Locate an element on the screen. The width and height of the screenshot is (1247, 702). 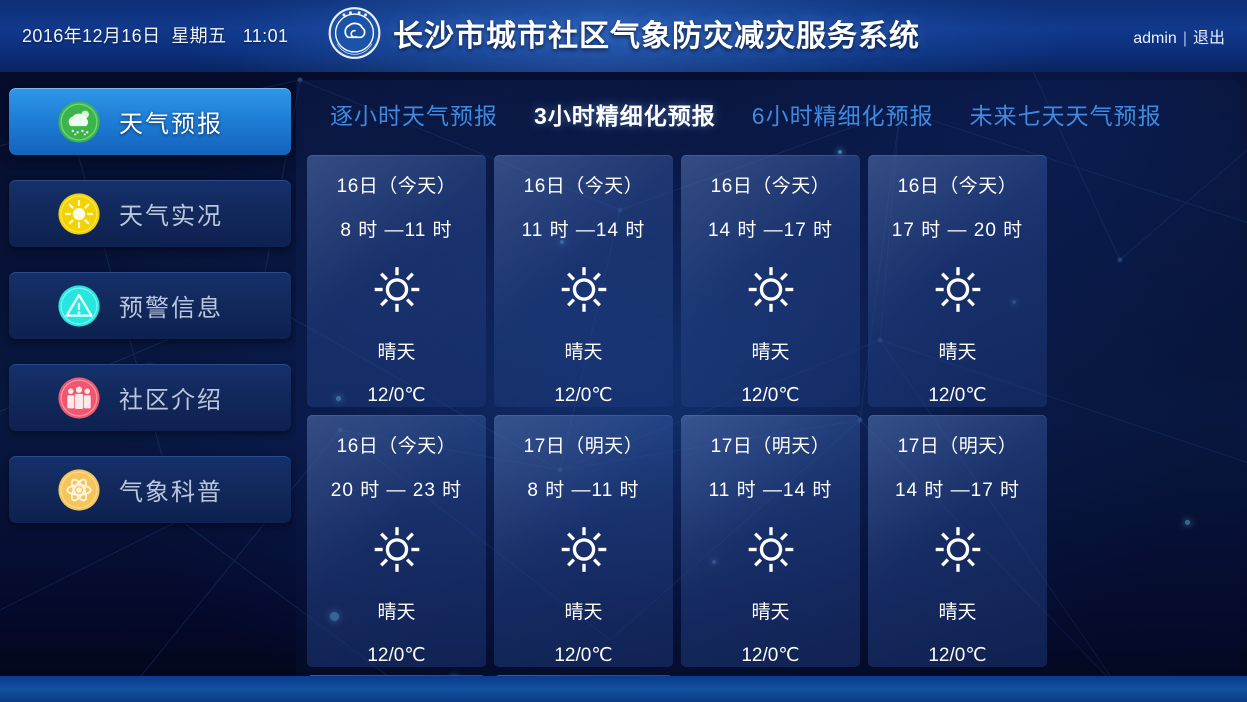
user-area: admin | 退出 is located at coordinates (1179, 36).